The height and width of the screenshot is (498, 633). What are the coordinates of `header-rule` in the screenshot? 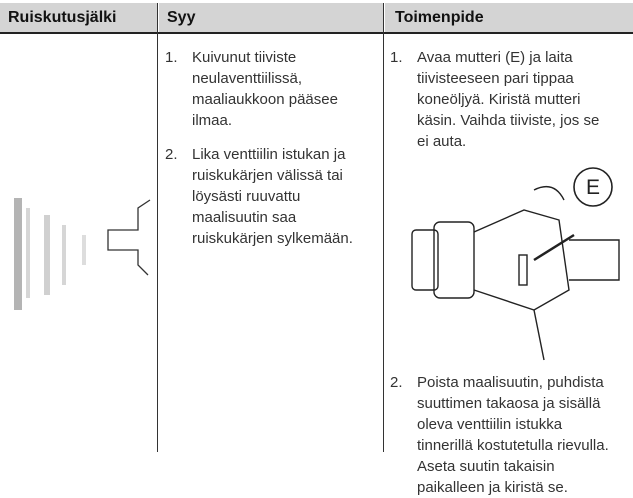 It's located at (316, 33).